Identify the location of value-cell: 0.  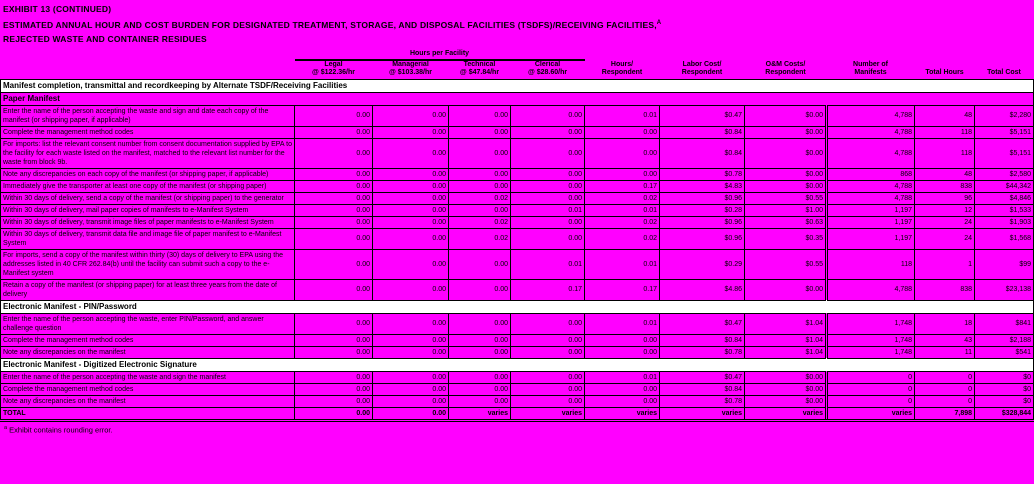
(945, 389).